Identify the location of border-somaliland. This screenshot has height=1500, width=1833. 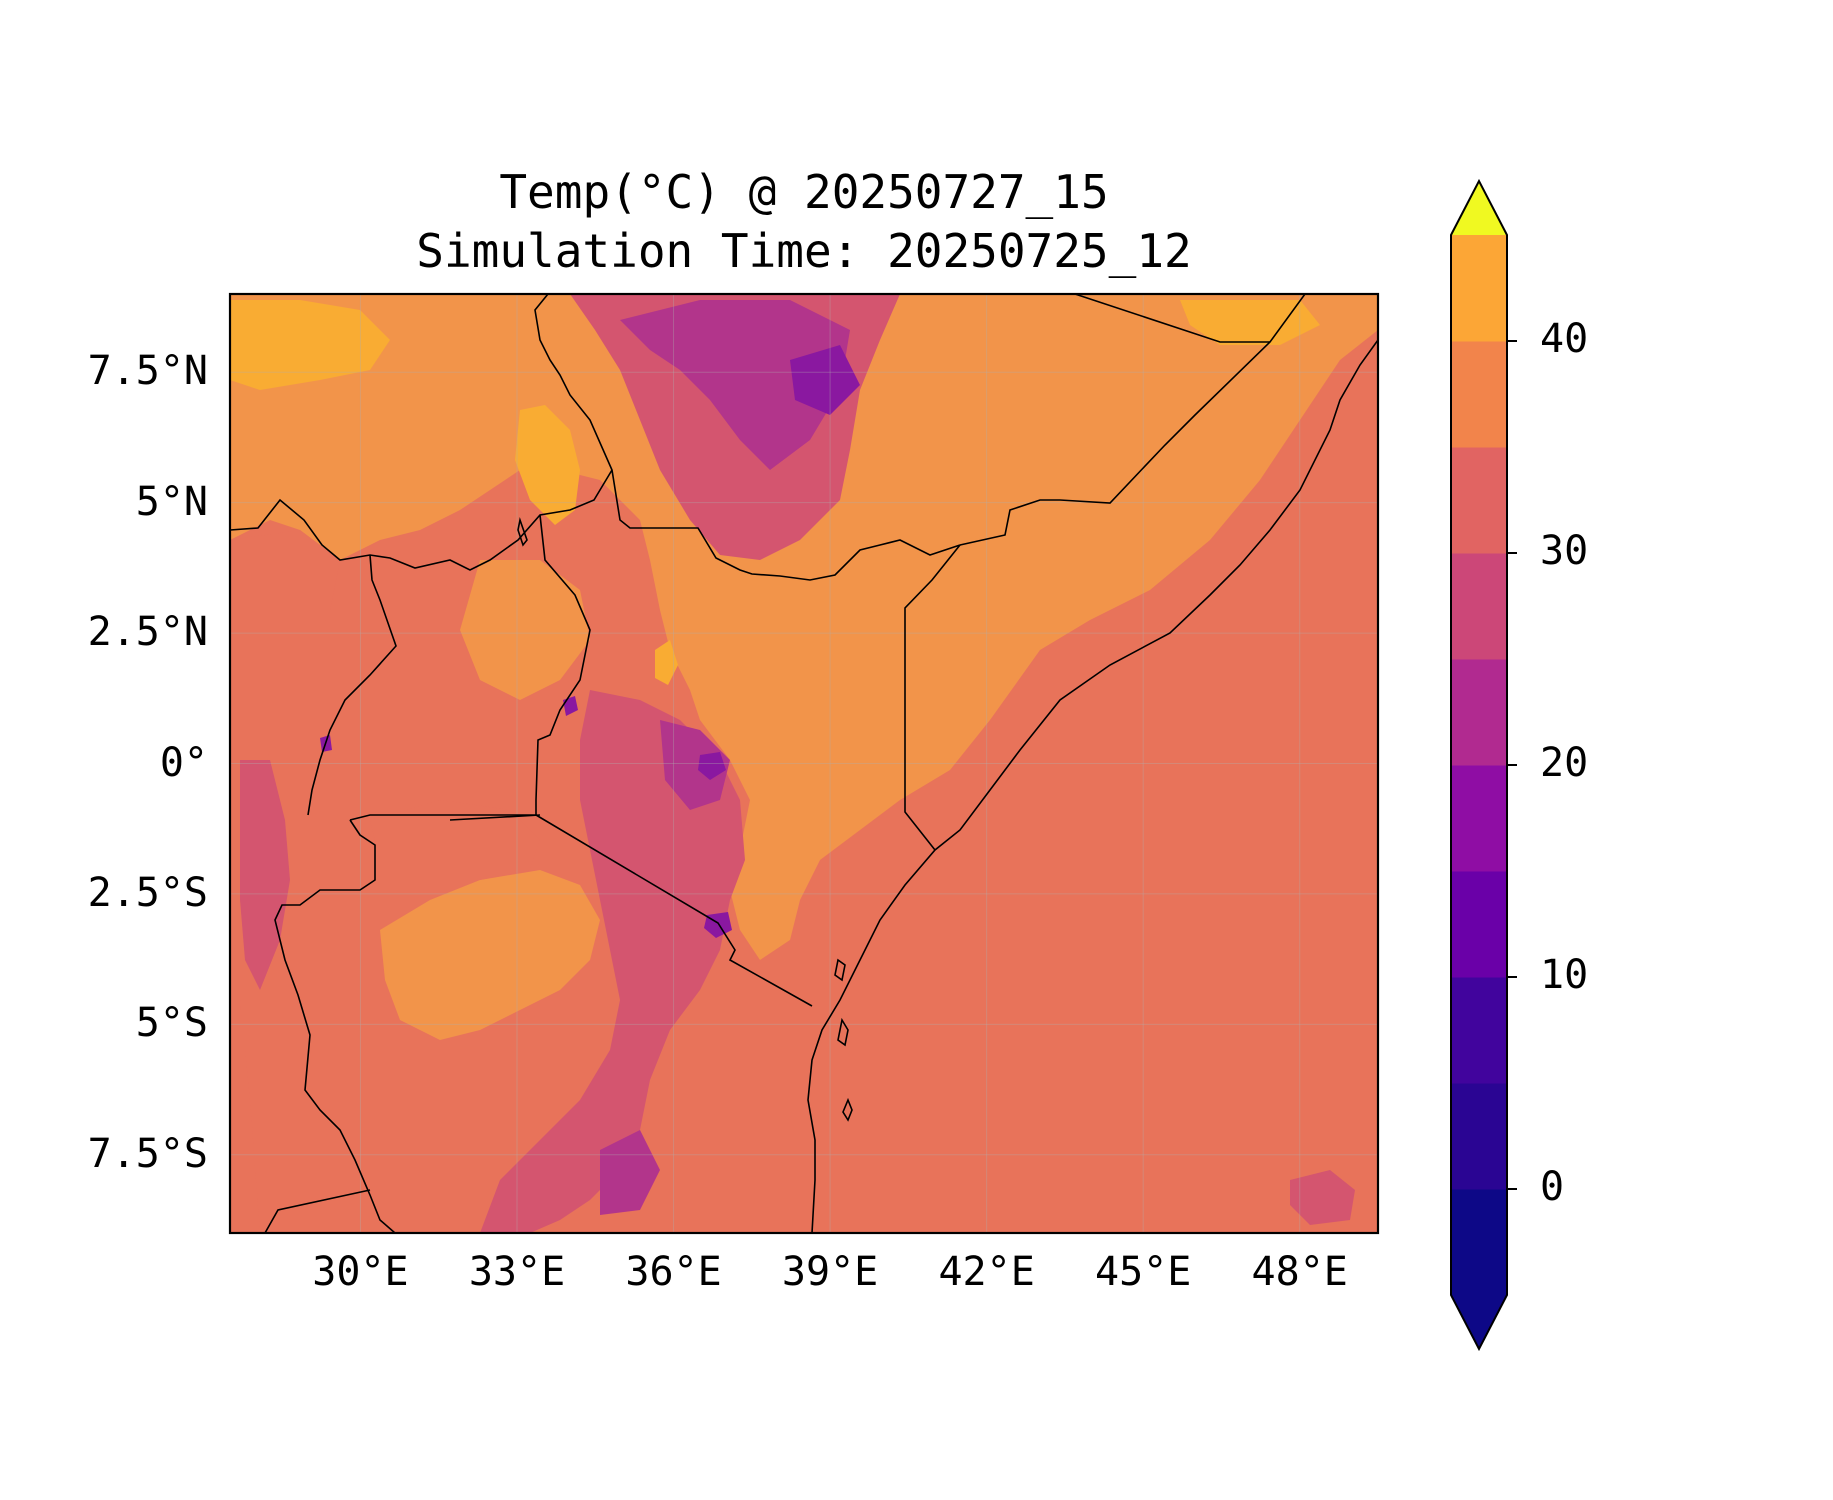
(1172, 318).